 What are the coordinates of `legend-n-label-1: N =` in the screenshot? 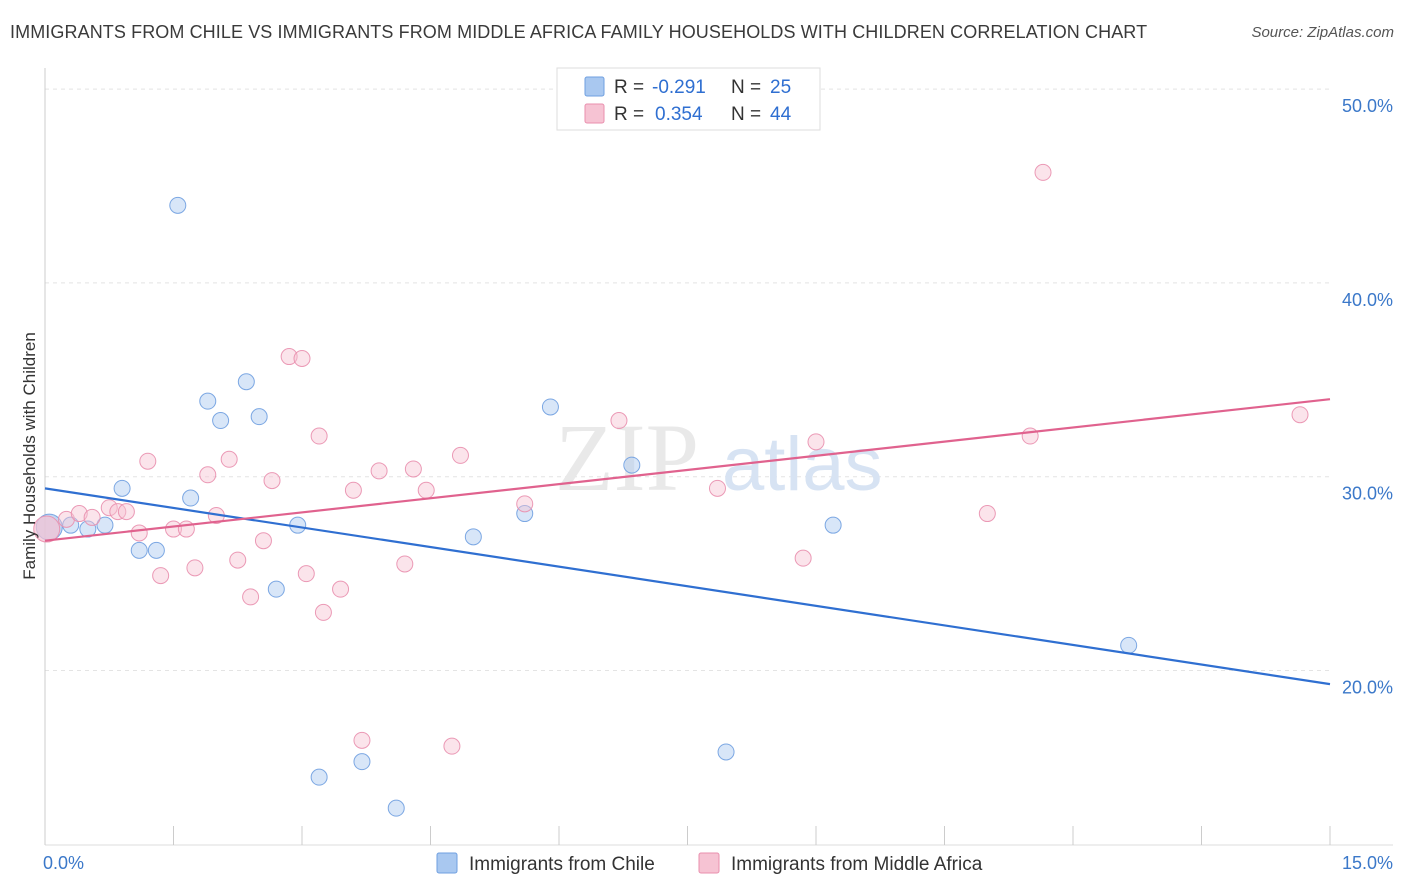 It's located at (746, 87).